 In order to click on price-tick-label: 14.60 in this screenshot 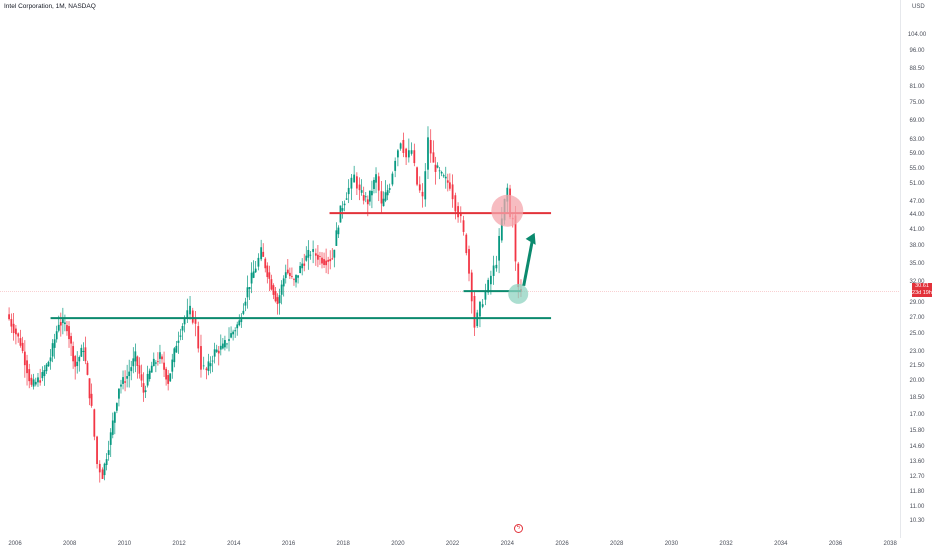, I will do `click(917, 447)`.